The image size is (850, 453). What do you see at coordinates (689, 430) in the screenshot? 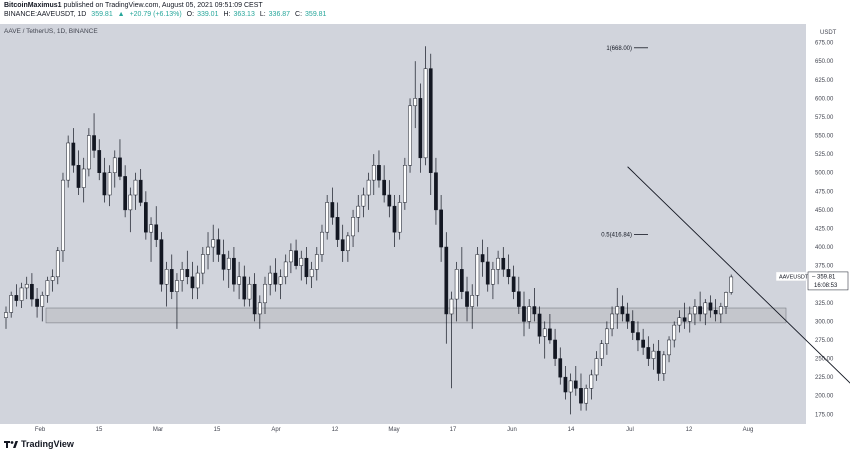
I see `x-tick-label: 12` at bounding box center [689, 430].